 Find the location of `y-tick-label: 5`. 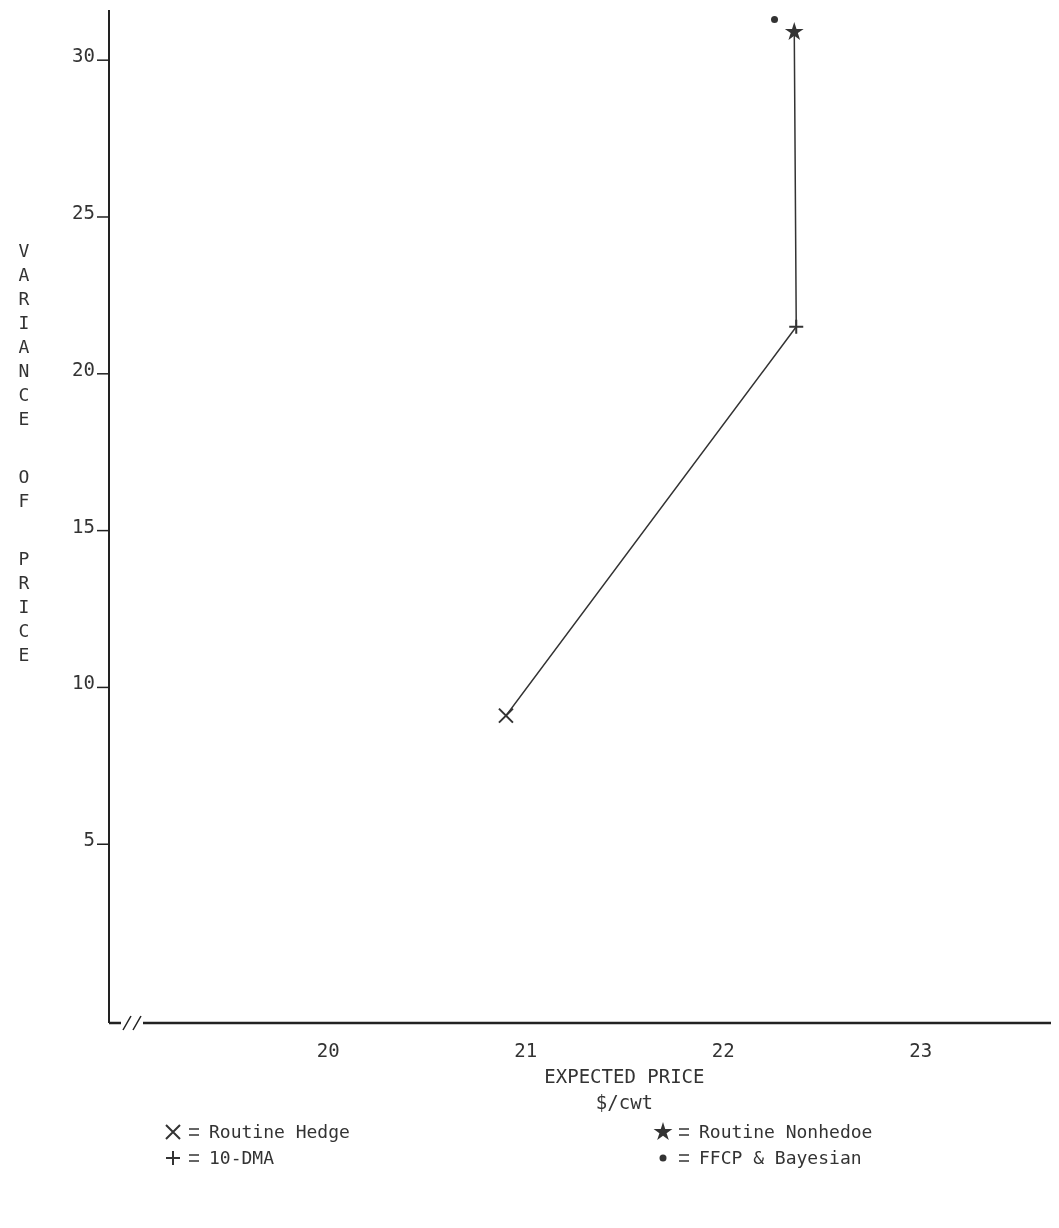

y-tick-label: 5 is located at coordinates (89, 839).